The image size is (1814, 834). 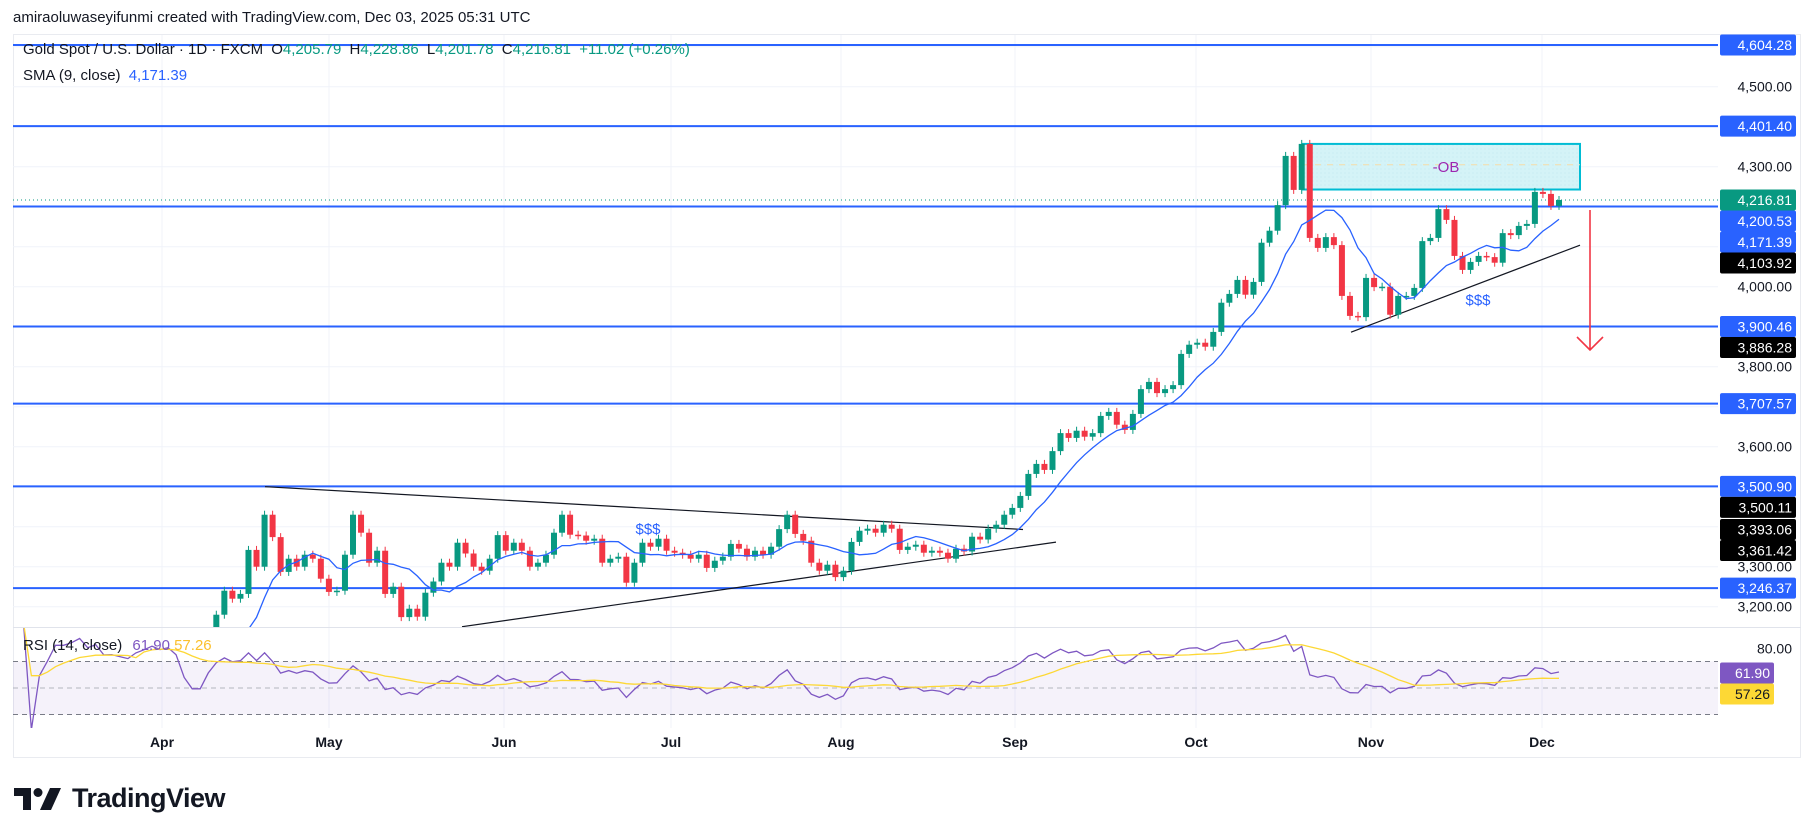 I want to click on tradingview-wordmark: TradingView, so click(x=149, y=798).